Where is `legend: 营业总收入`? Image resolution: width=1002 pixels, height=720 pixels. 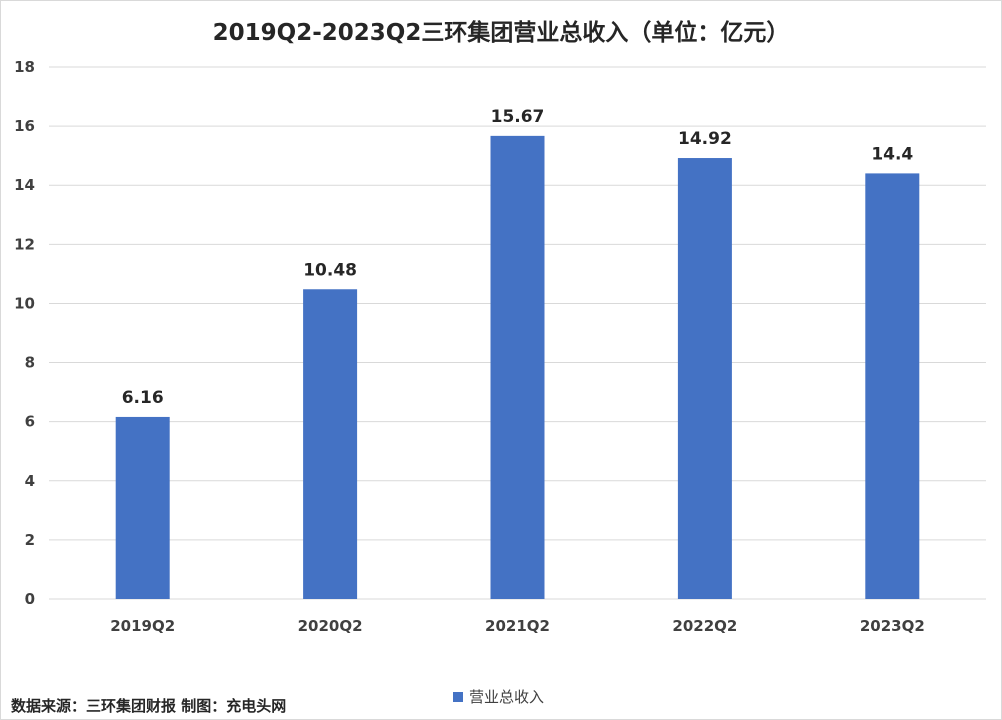 legend: 营业总收入 is located at coordinates (498, 696).